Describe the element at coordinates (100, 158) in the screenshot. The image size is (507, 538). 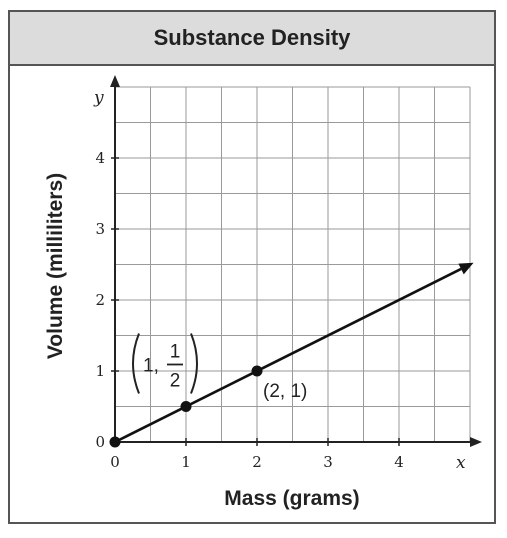
I see `y-tick-label: 4` at that location.